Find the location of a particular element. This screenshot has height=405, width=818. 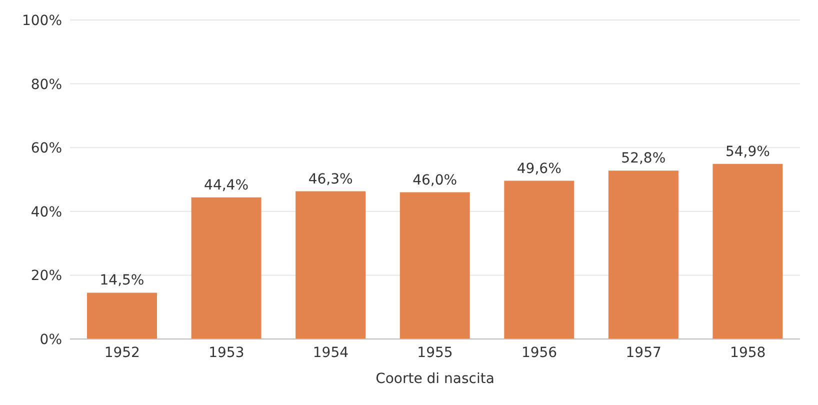

data-label: 46,3% is located at coordinates (330, 179).